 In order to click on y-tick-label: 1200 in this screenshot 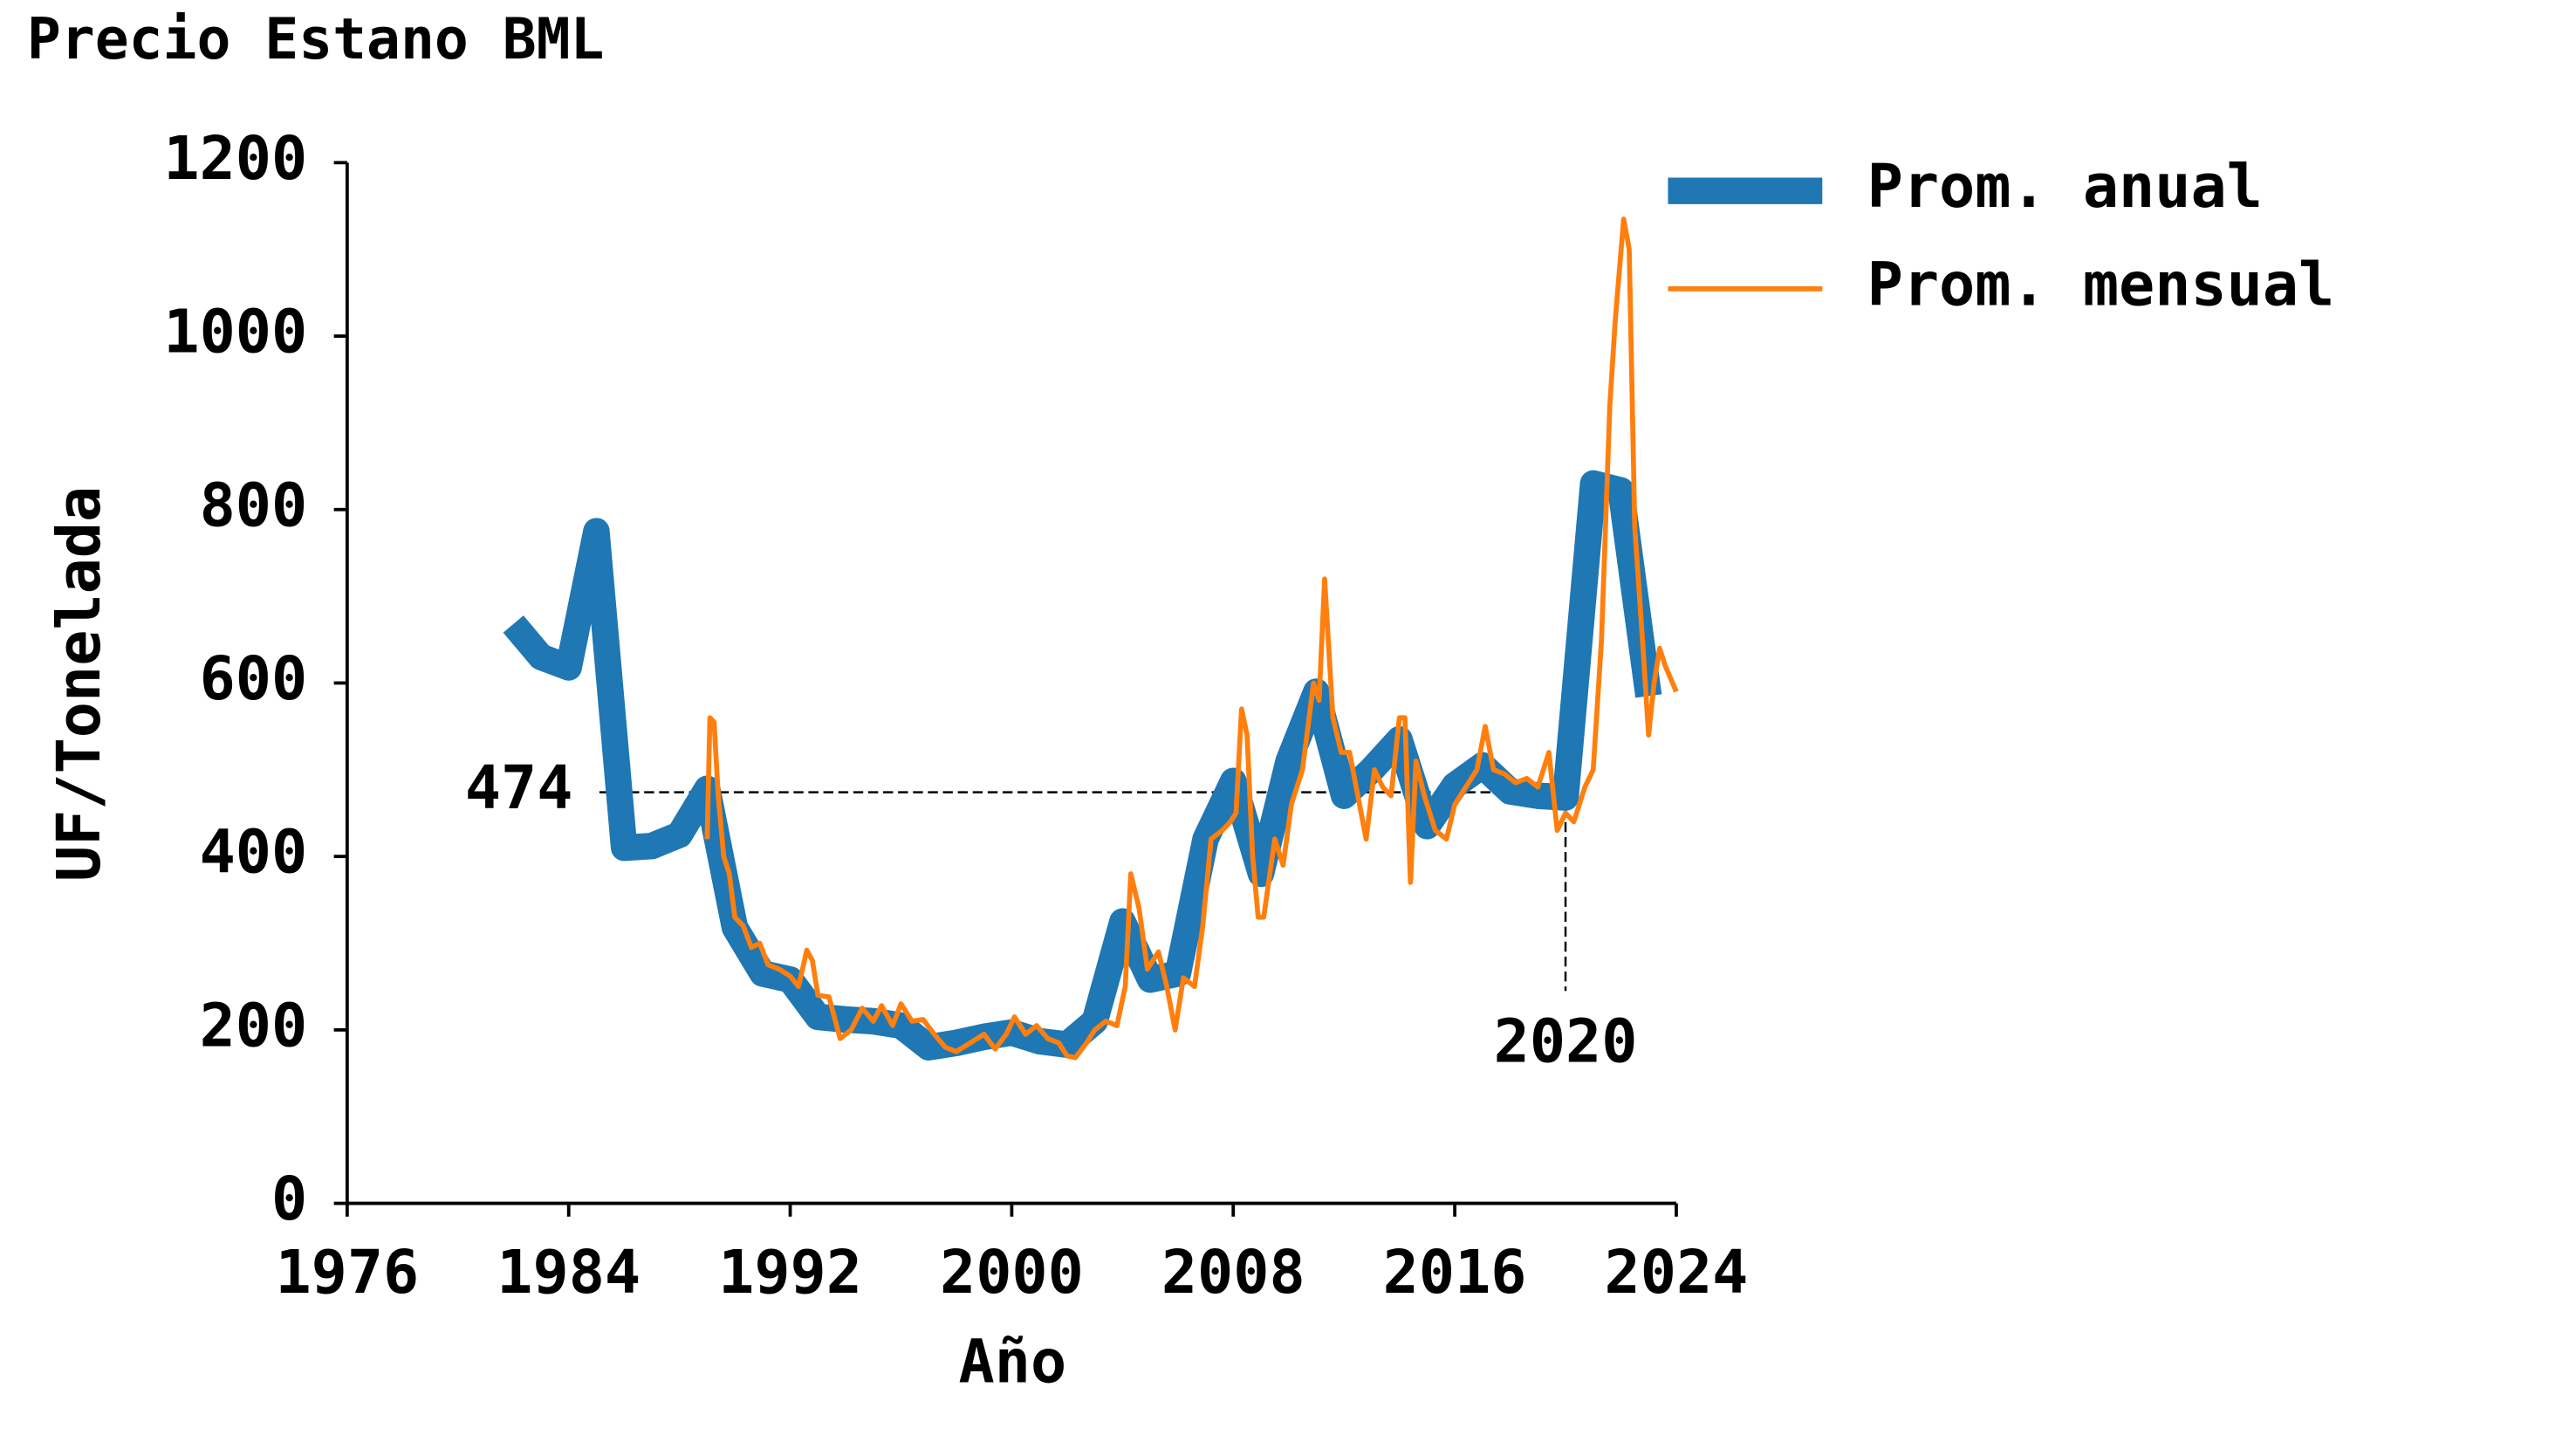, I will do `click(235, 159)`.